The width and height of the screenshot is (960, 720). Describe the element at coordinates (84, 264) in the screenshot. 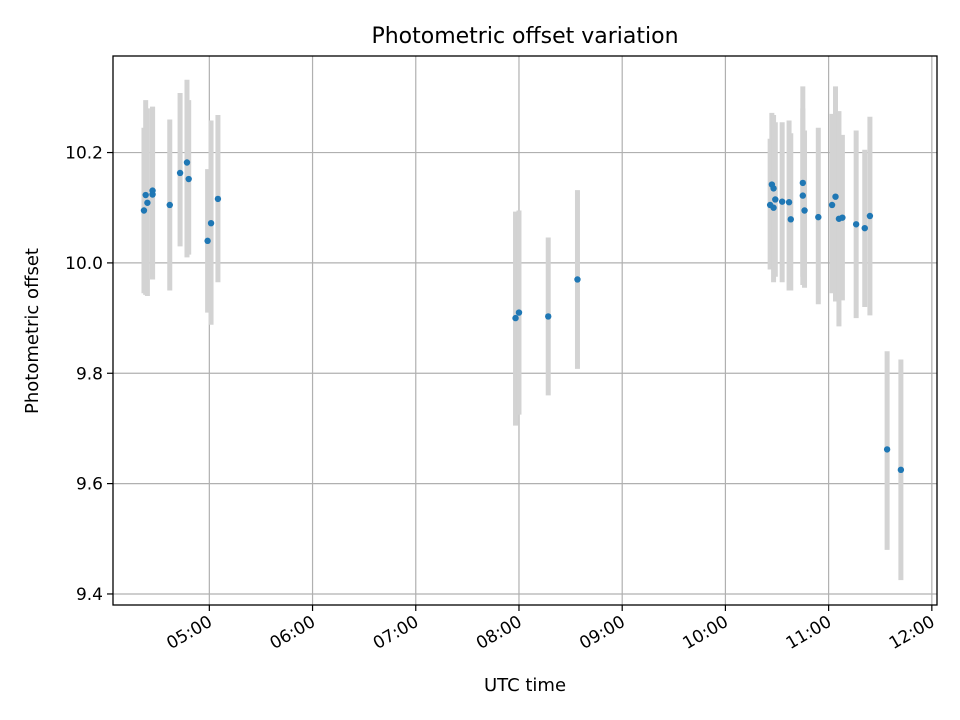

I see `y-tick-label: 10.0` at that location.